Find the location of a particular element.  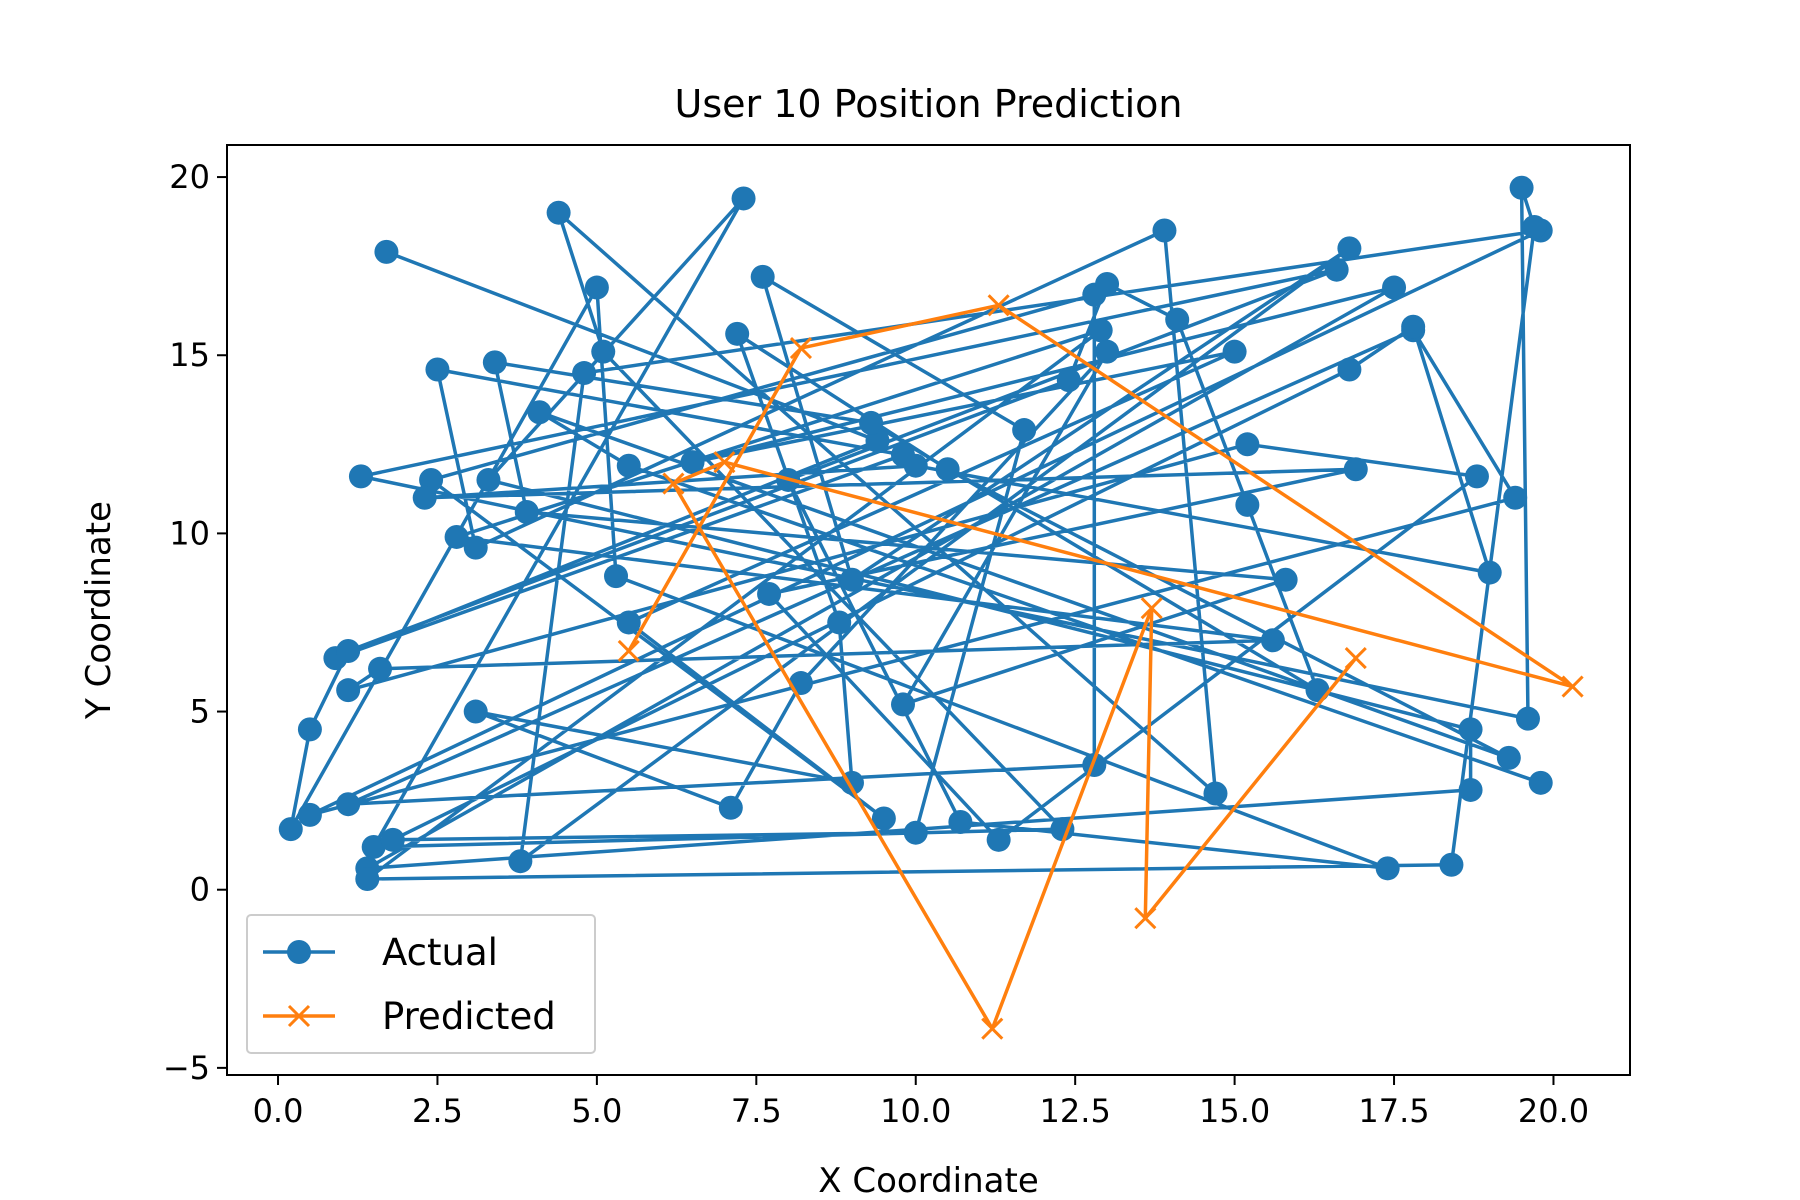

legend-label-actual: Actual is located at coordinates (440, 952).